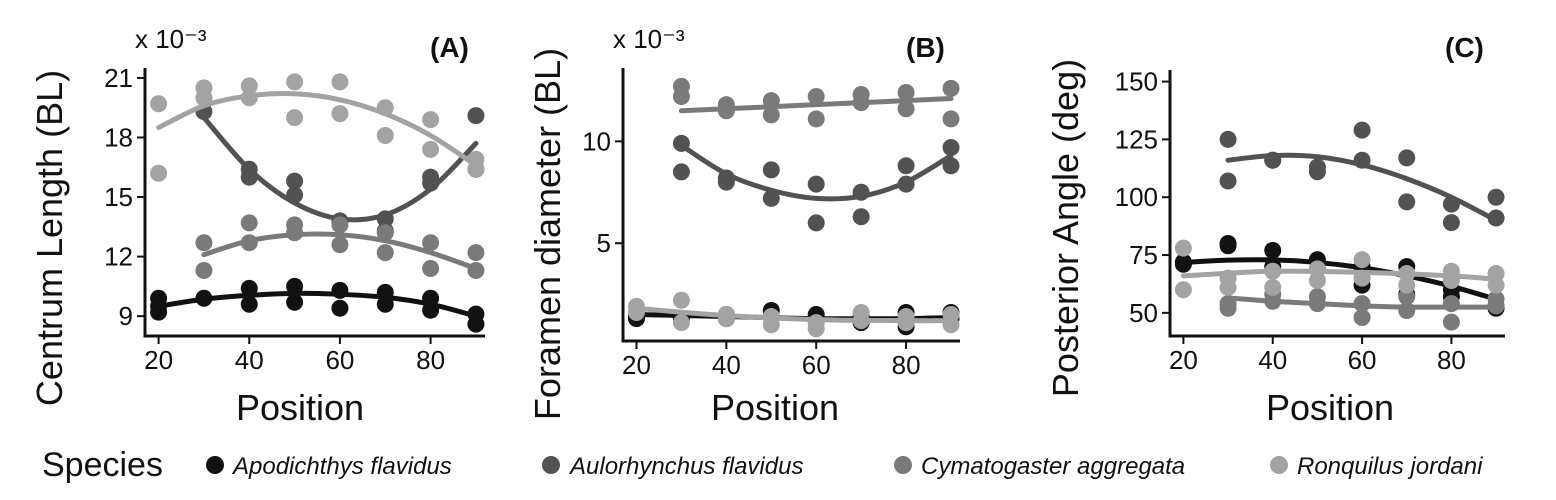  Describe the element at coordinates (726, 365) in the screenshot. I see `panel-b-x-tick-label: 40` at that location.